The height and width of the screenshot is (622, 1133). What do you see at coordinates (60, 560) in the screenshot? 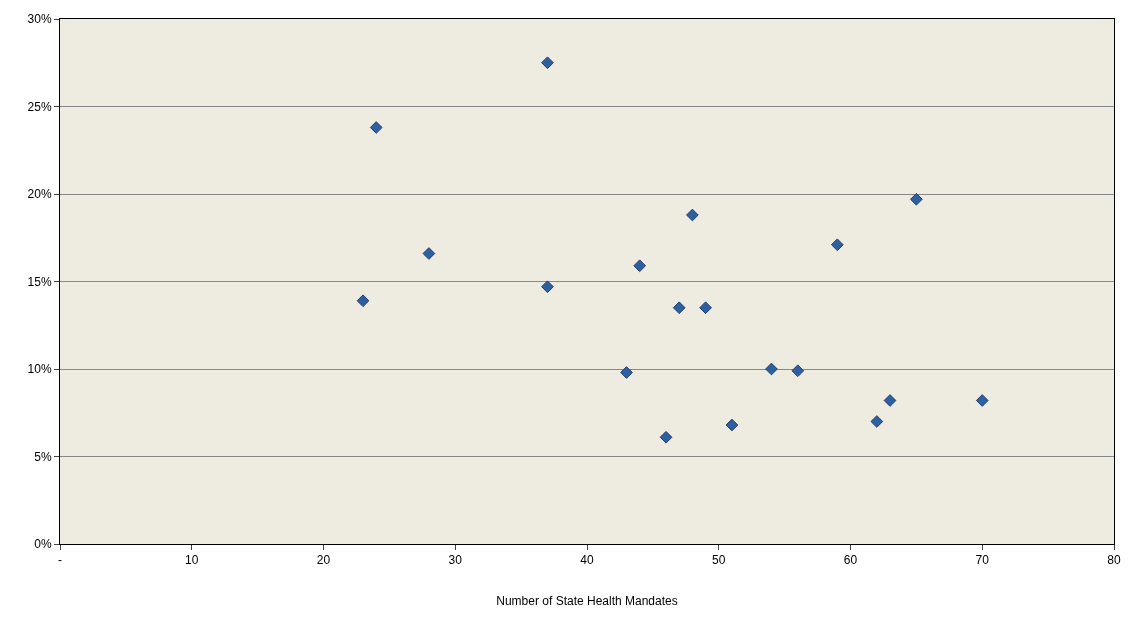
I see `x-tick-label: -` at bounding box center [60, 560].